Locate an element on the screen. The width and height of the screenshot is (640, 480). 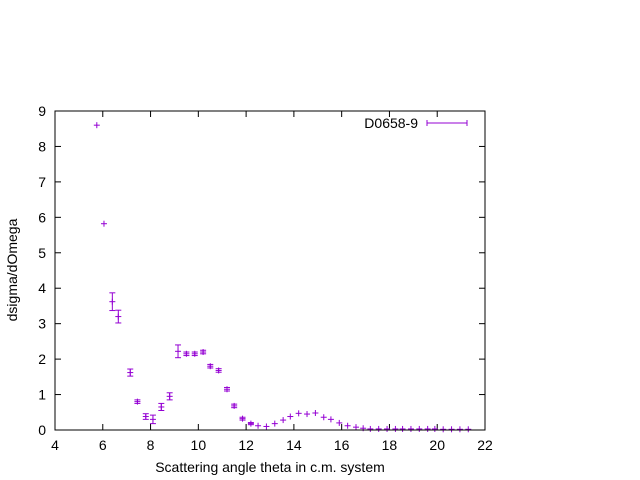
x-tick-label: 20 is located at coordinates (437, 445).